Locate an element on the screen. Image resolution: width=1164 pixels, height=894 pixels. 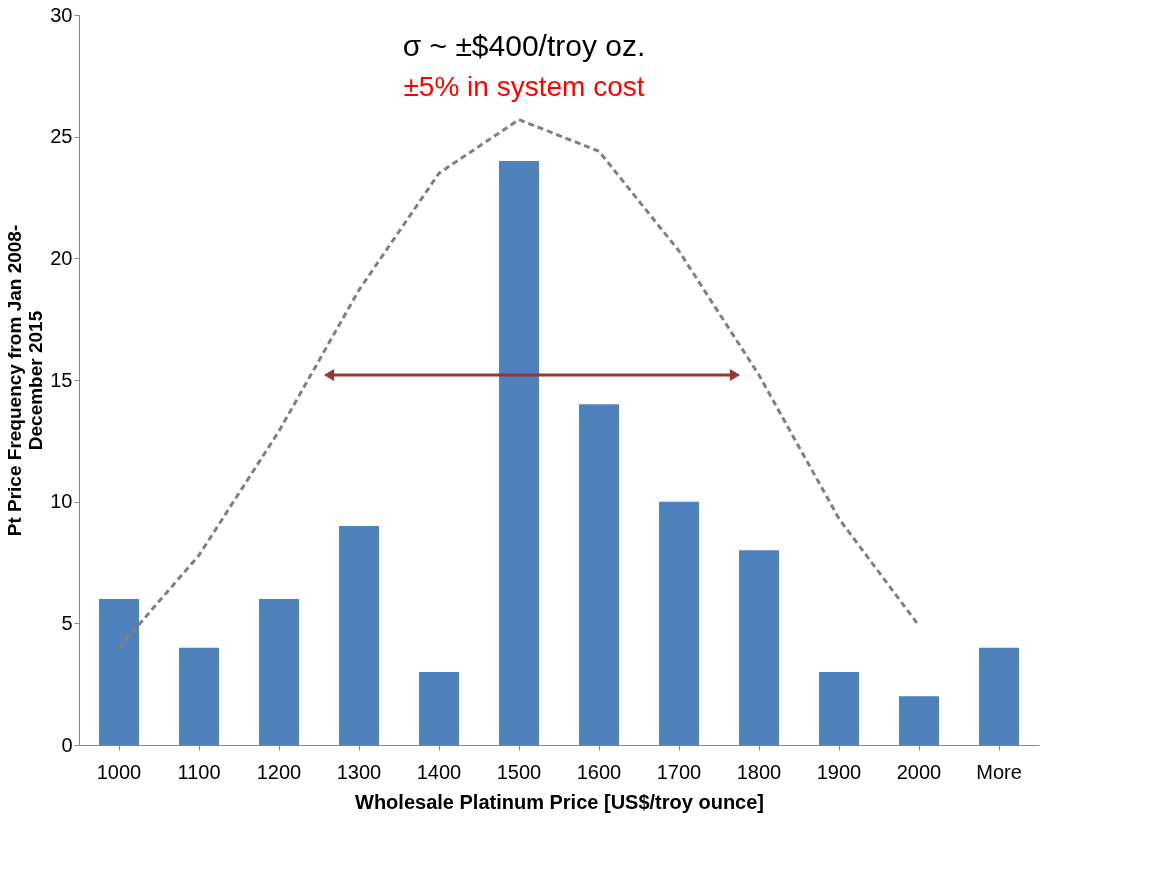
annotation: σ ~ ±$400/troy oz. is located at coordinates (524, 45).